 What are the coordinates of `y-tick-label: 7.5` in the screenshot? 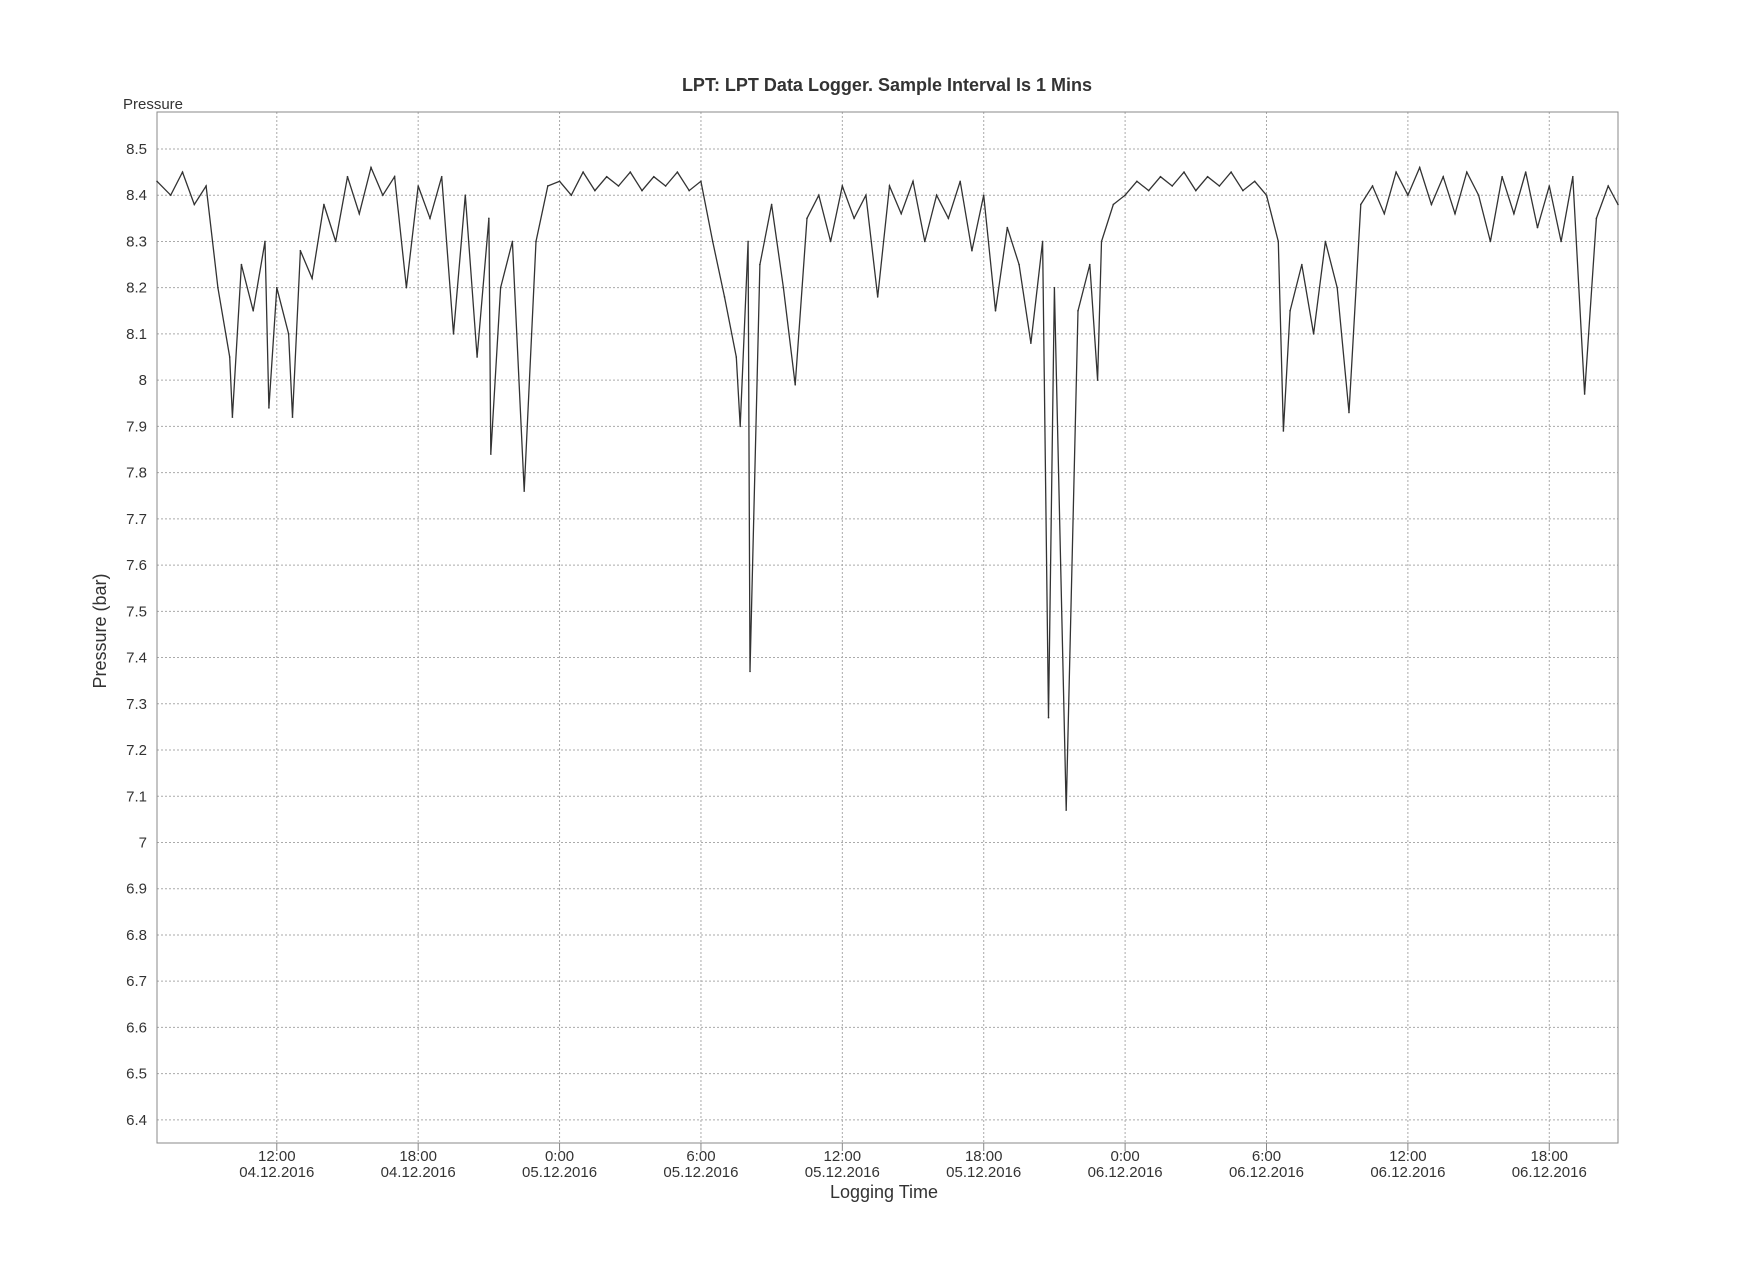 It's located at (136, 611).